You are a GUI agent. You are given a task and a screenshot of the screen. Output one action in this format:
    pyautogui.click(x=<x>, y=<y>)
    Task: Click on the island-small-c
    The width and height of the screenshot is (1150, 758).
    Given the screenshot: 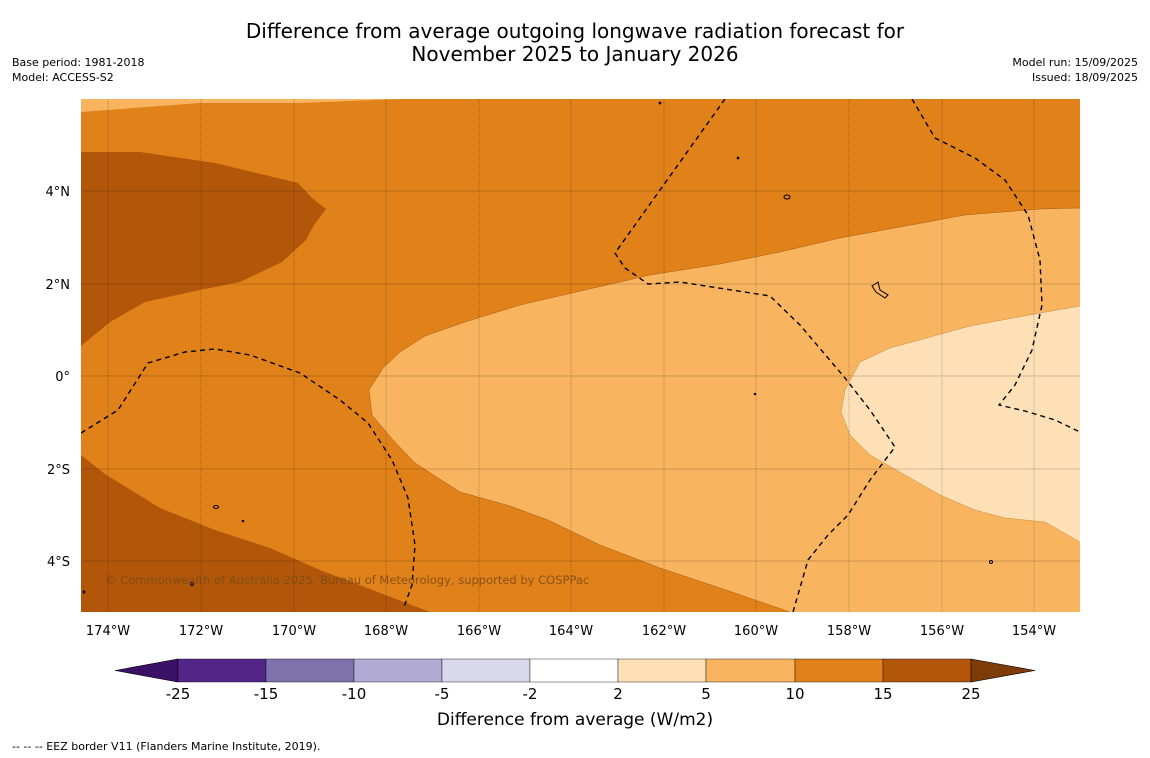 What is the action you would take?
    pyautogui.click(x=991, y=562)
    